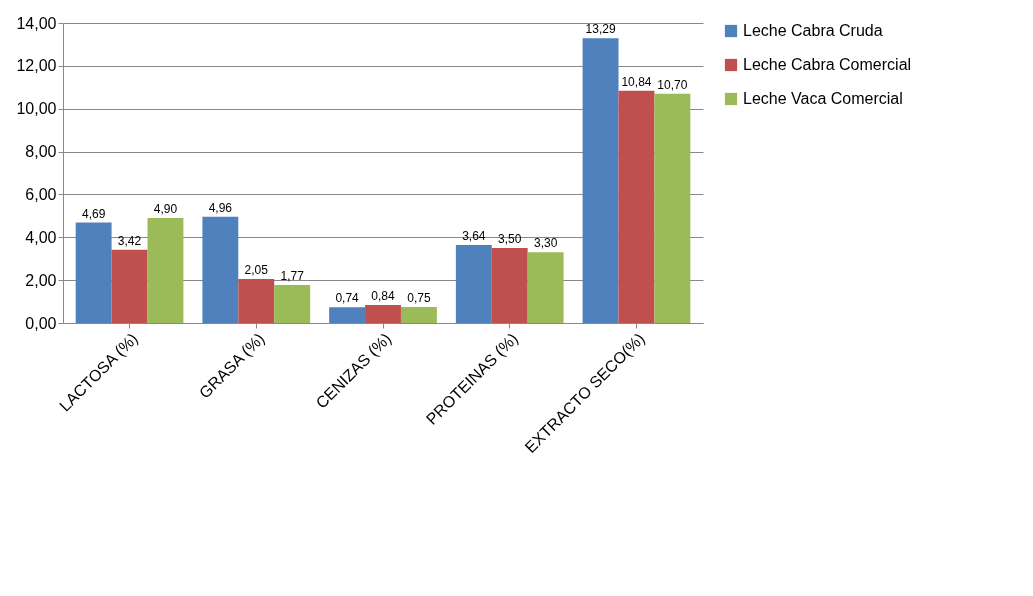 The width and height of the screenshot is (1033, 596). What do you see at coordinates (827, 64) in the screenshot?
I see `legend-label: Leche Cabra Comercial` at bounding box center [827, 64].